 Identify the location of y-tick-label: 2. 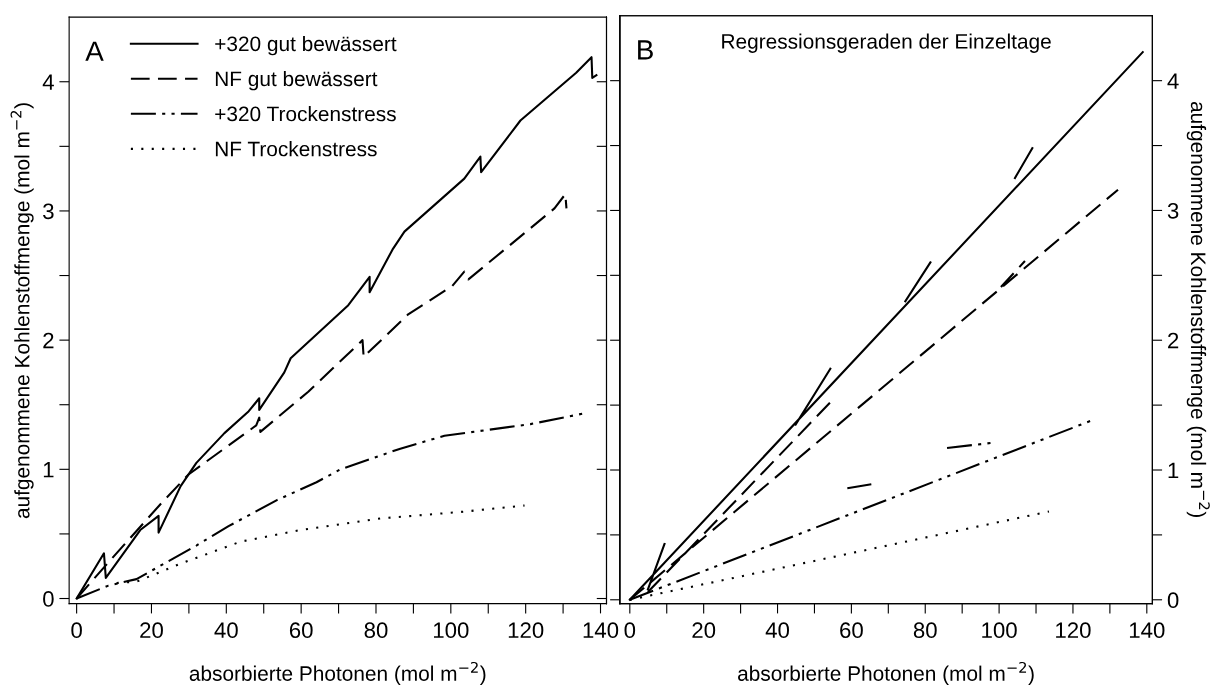
(48, 340).